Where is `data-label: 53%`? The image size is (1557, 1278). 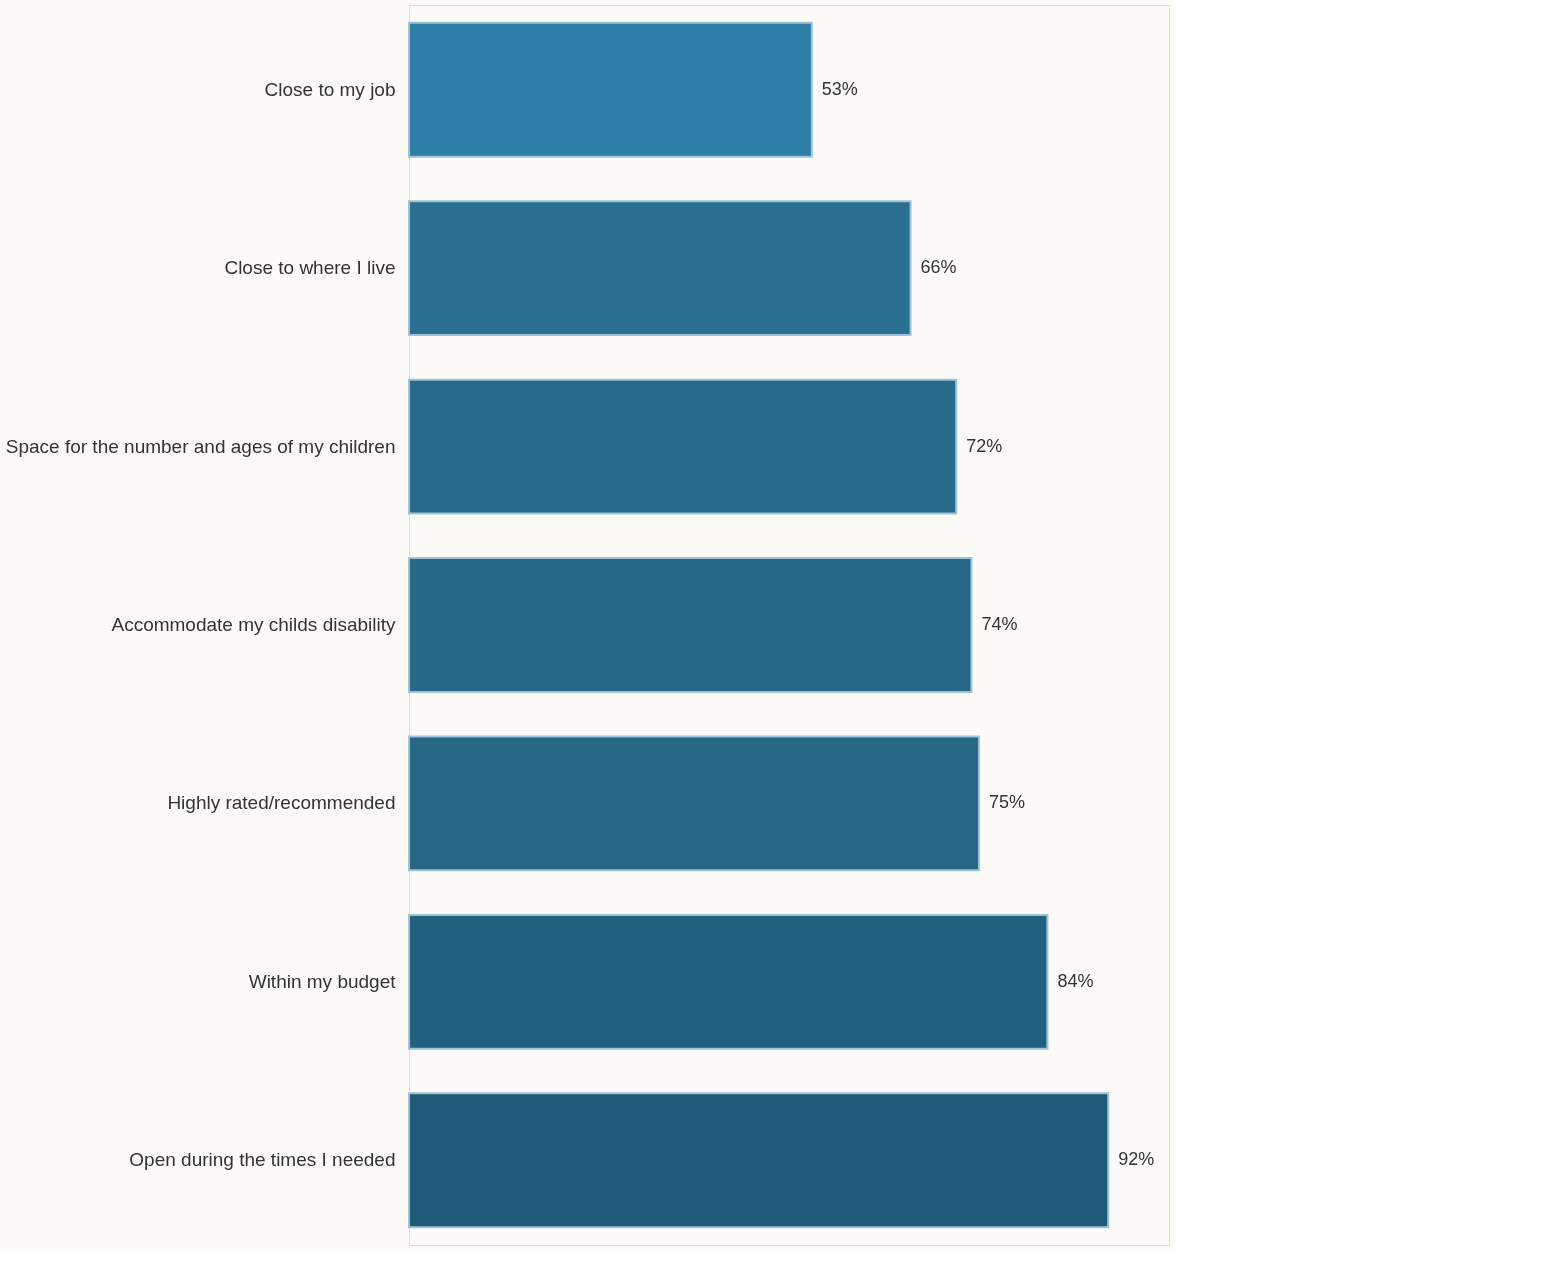
data-label: 53% is located at coordinates (839, 88).